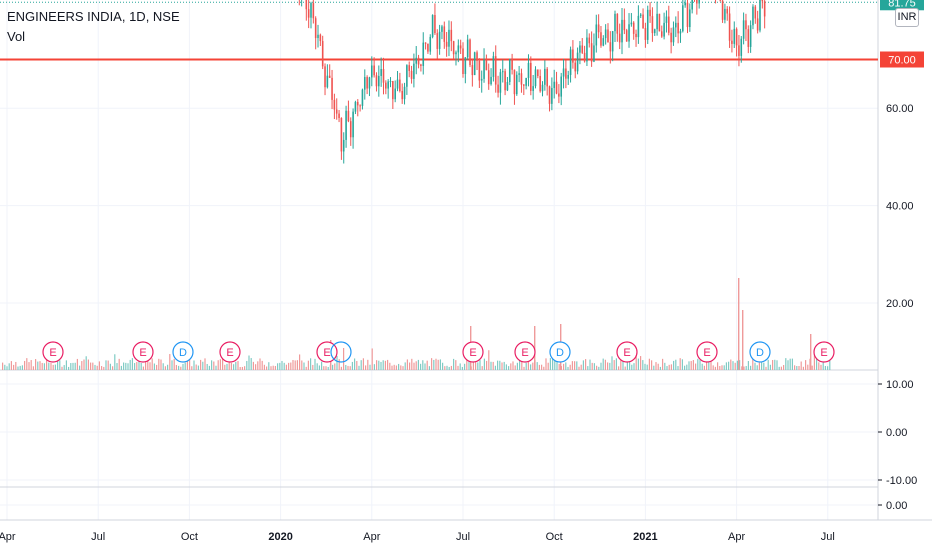  Describe the element at coordinates (626, 353) in the screenshot. I see `event-marker-label: E` at that location.